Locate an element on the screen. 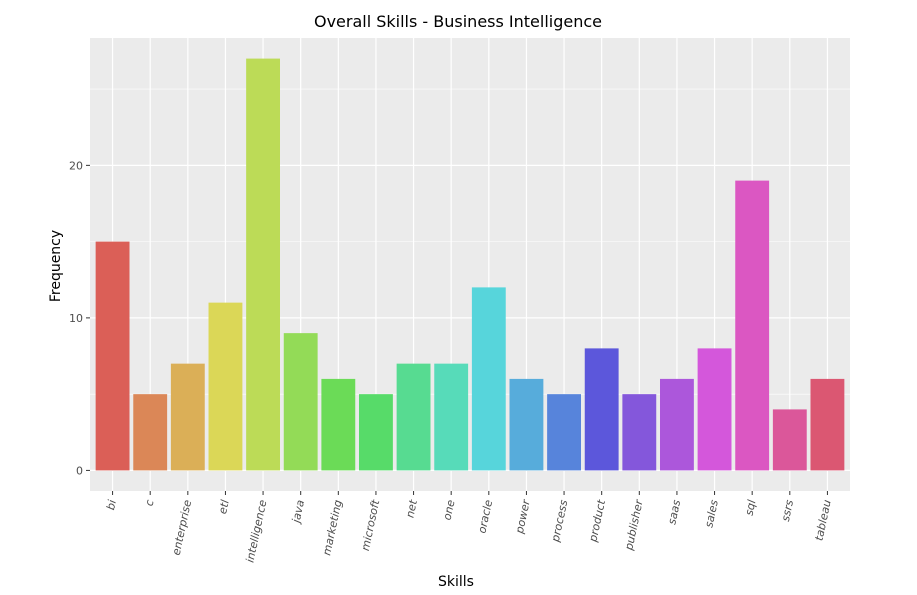 This screenshot has height=595, width=917. bar-saas is located at coordinates (677, 424).